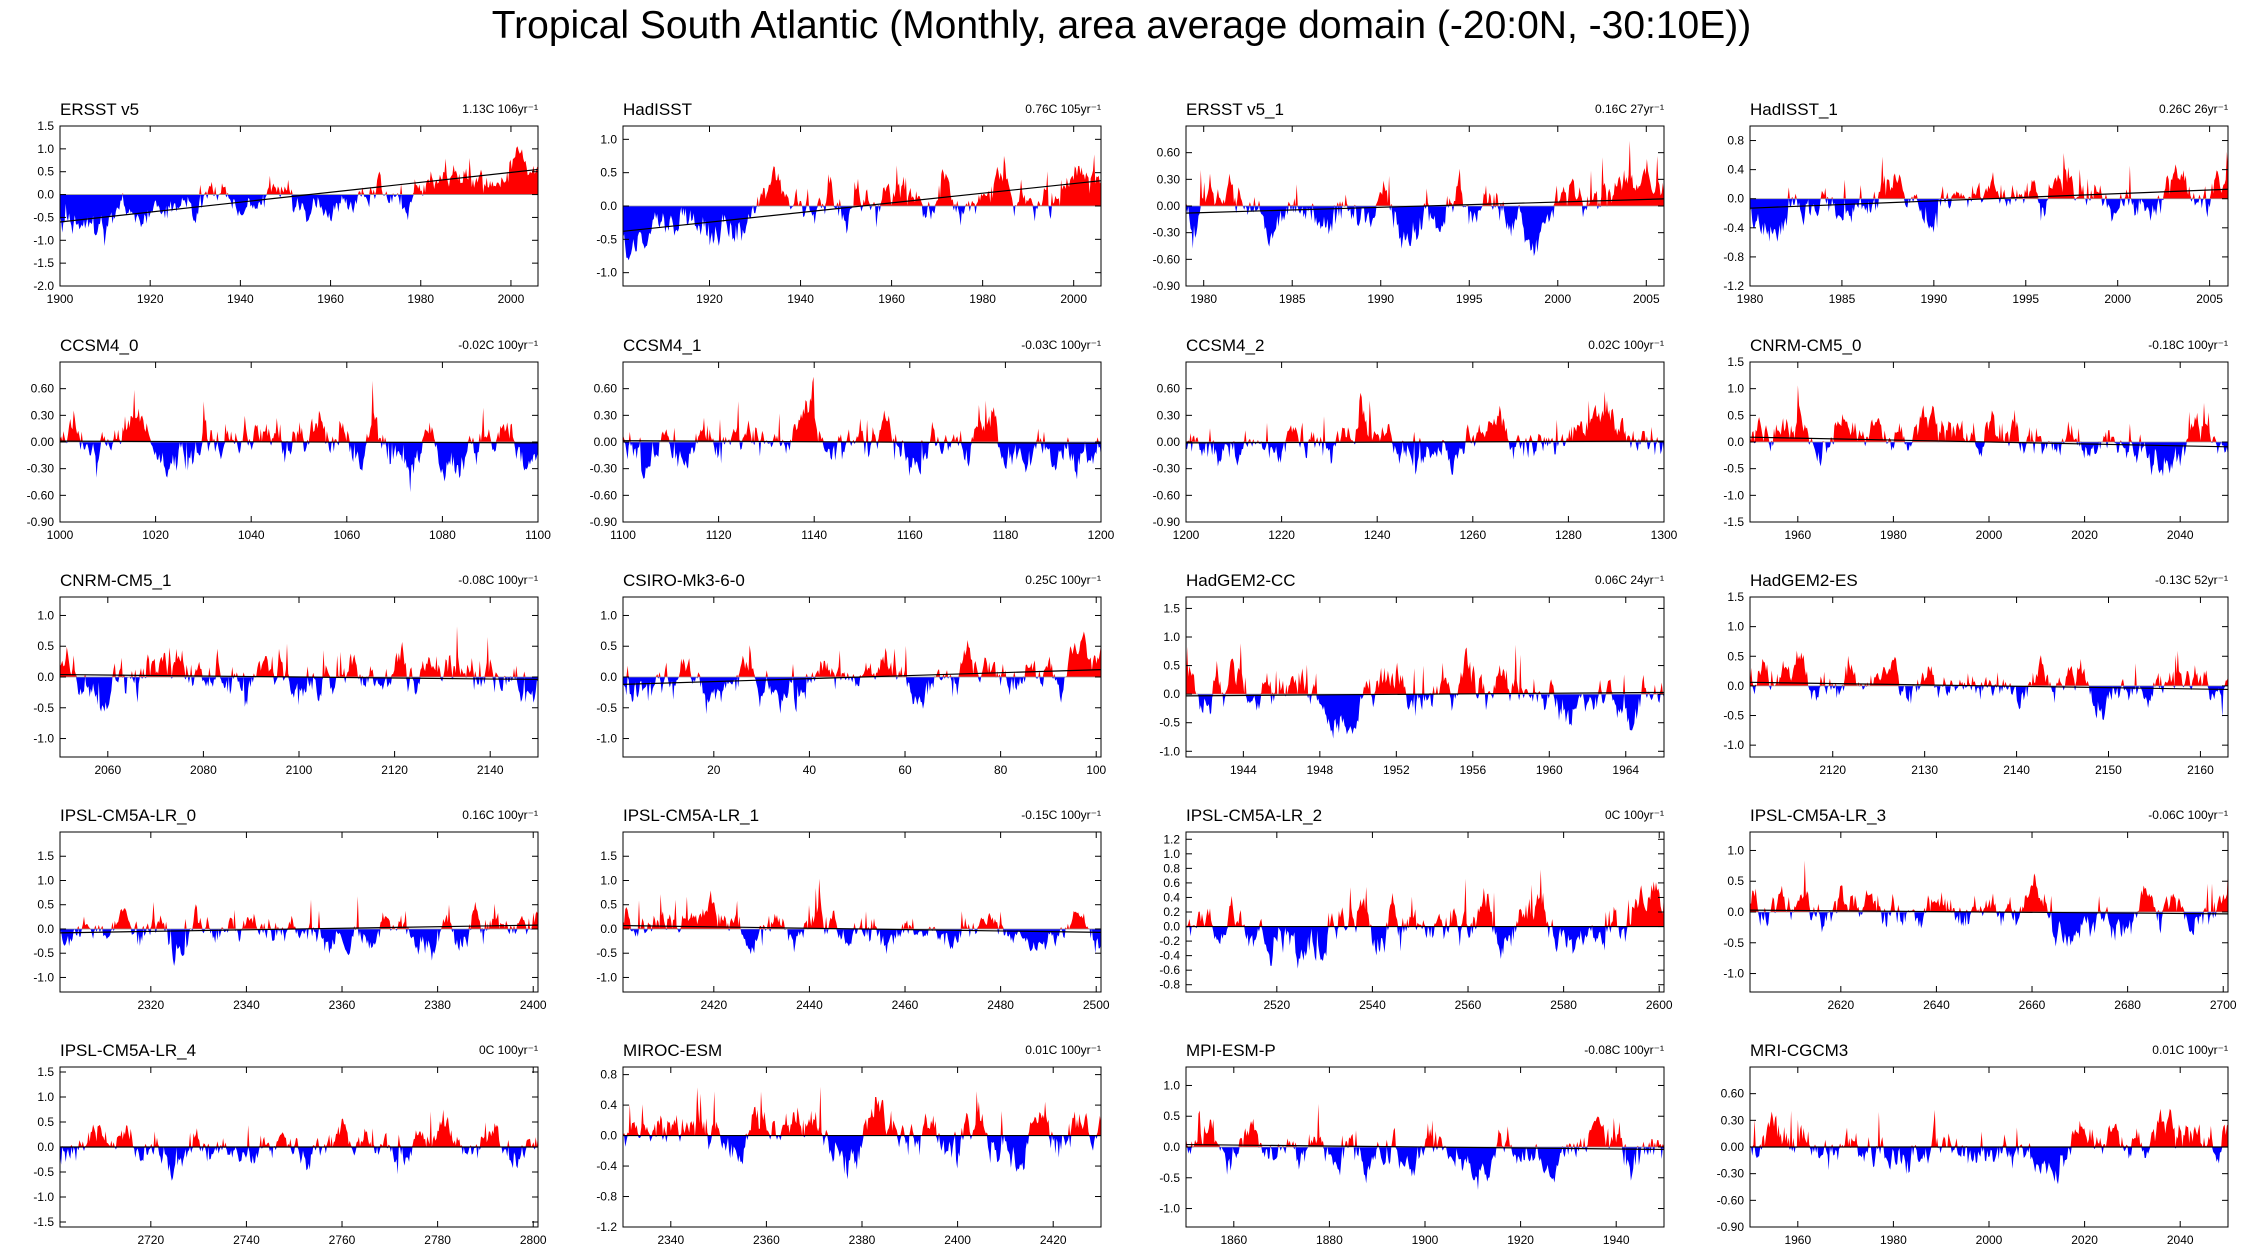 This screenshot has width=2243, height=1260. Describe the element at coordinates (1171, 912) in the screenshot. I see `y-tick-label: 0.2` at that location.